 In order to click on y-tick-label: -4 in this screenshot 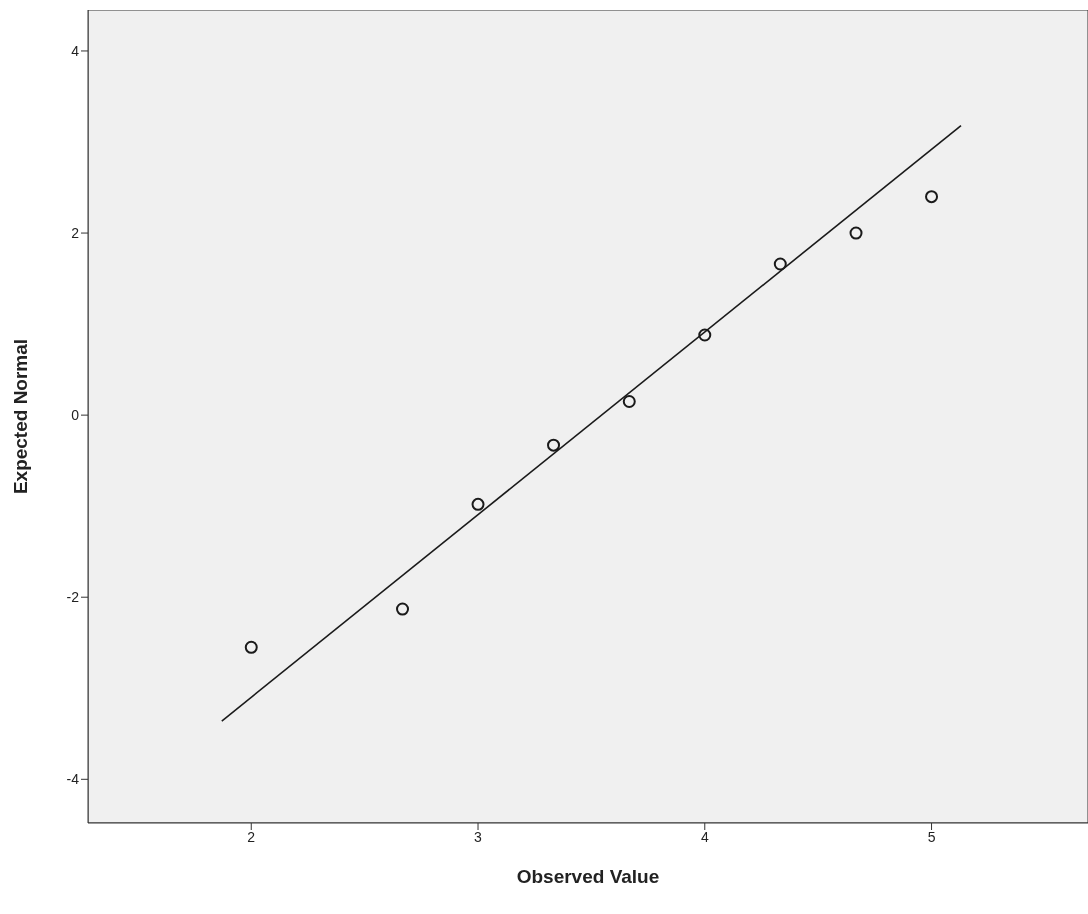, I will do `click(73, 779)`.